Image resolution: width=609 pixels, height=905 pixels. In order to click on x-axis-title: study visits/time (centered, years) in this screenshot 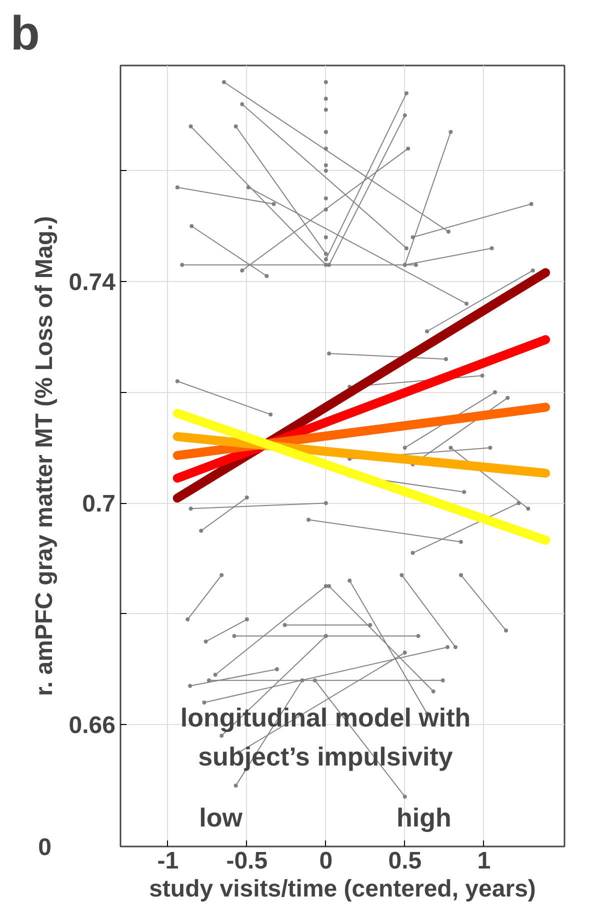, I will do `click(342, 889)`.